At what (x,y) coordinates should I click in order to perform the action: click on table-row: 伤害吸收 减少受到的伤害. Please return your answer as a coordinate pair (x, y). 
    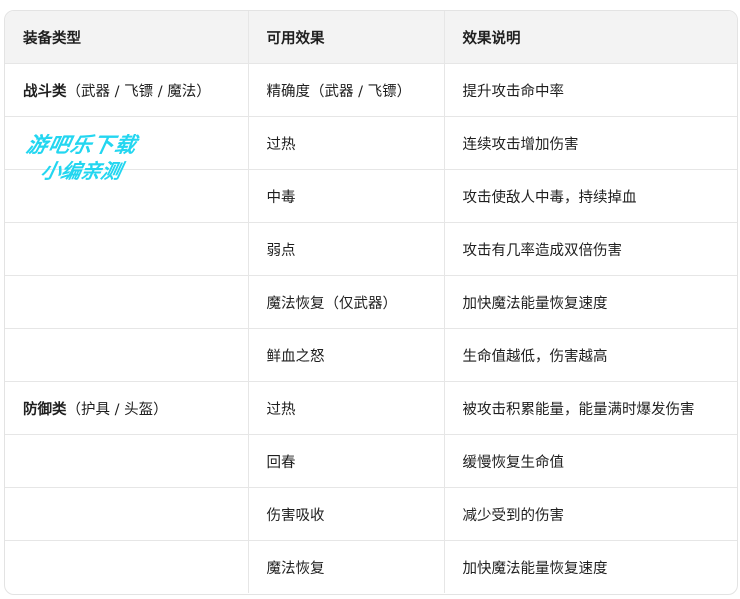
    Looking at the image, I should click on (371, 514).